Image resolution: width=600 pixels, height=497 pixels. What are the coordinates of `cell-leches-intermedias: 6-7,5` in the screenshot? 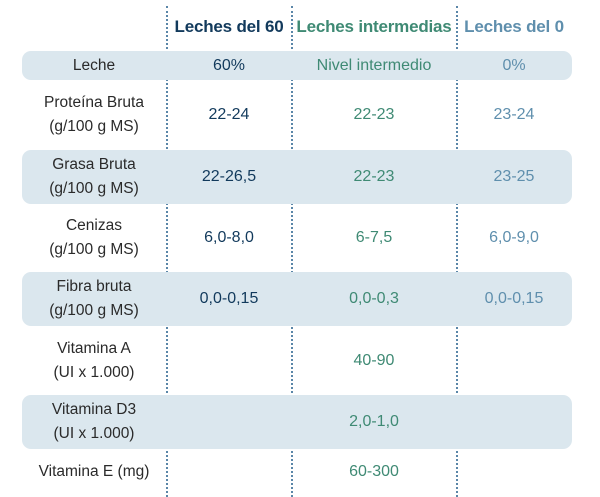 It's located at (374, 237).